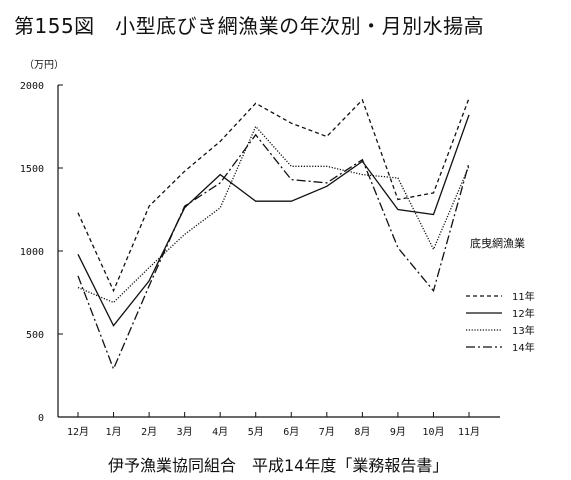 This screenshot has height=480, width=571. Describe the element at coordinates (362, 432) in the screenshot. I see `x-tick-label: 8月` at that location.